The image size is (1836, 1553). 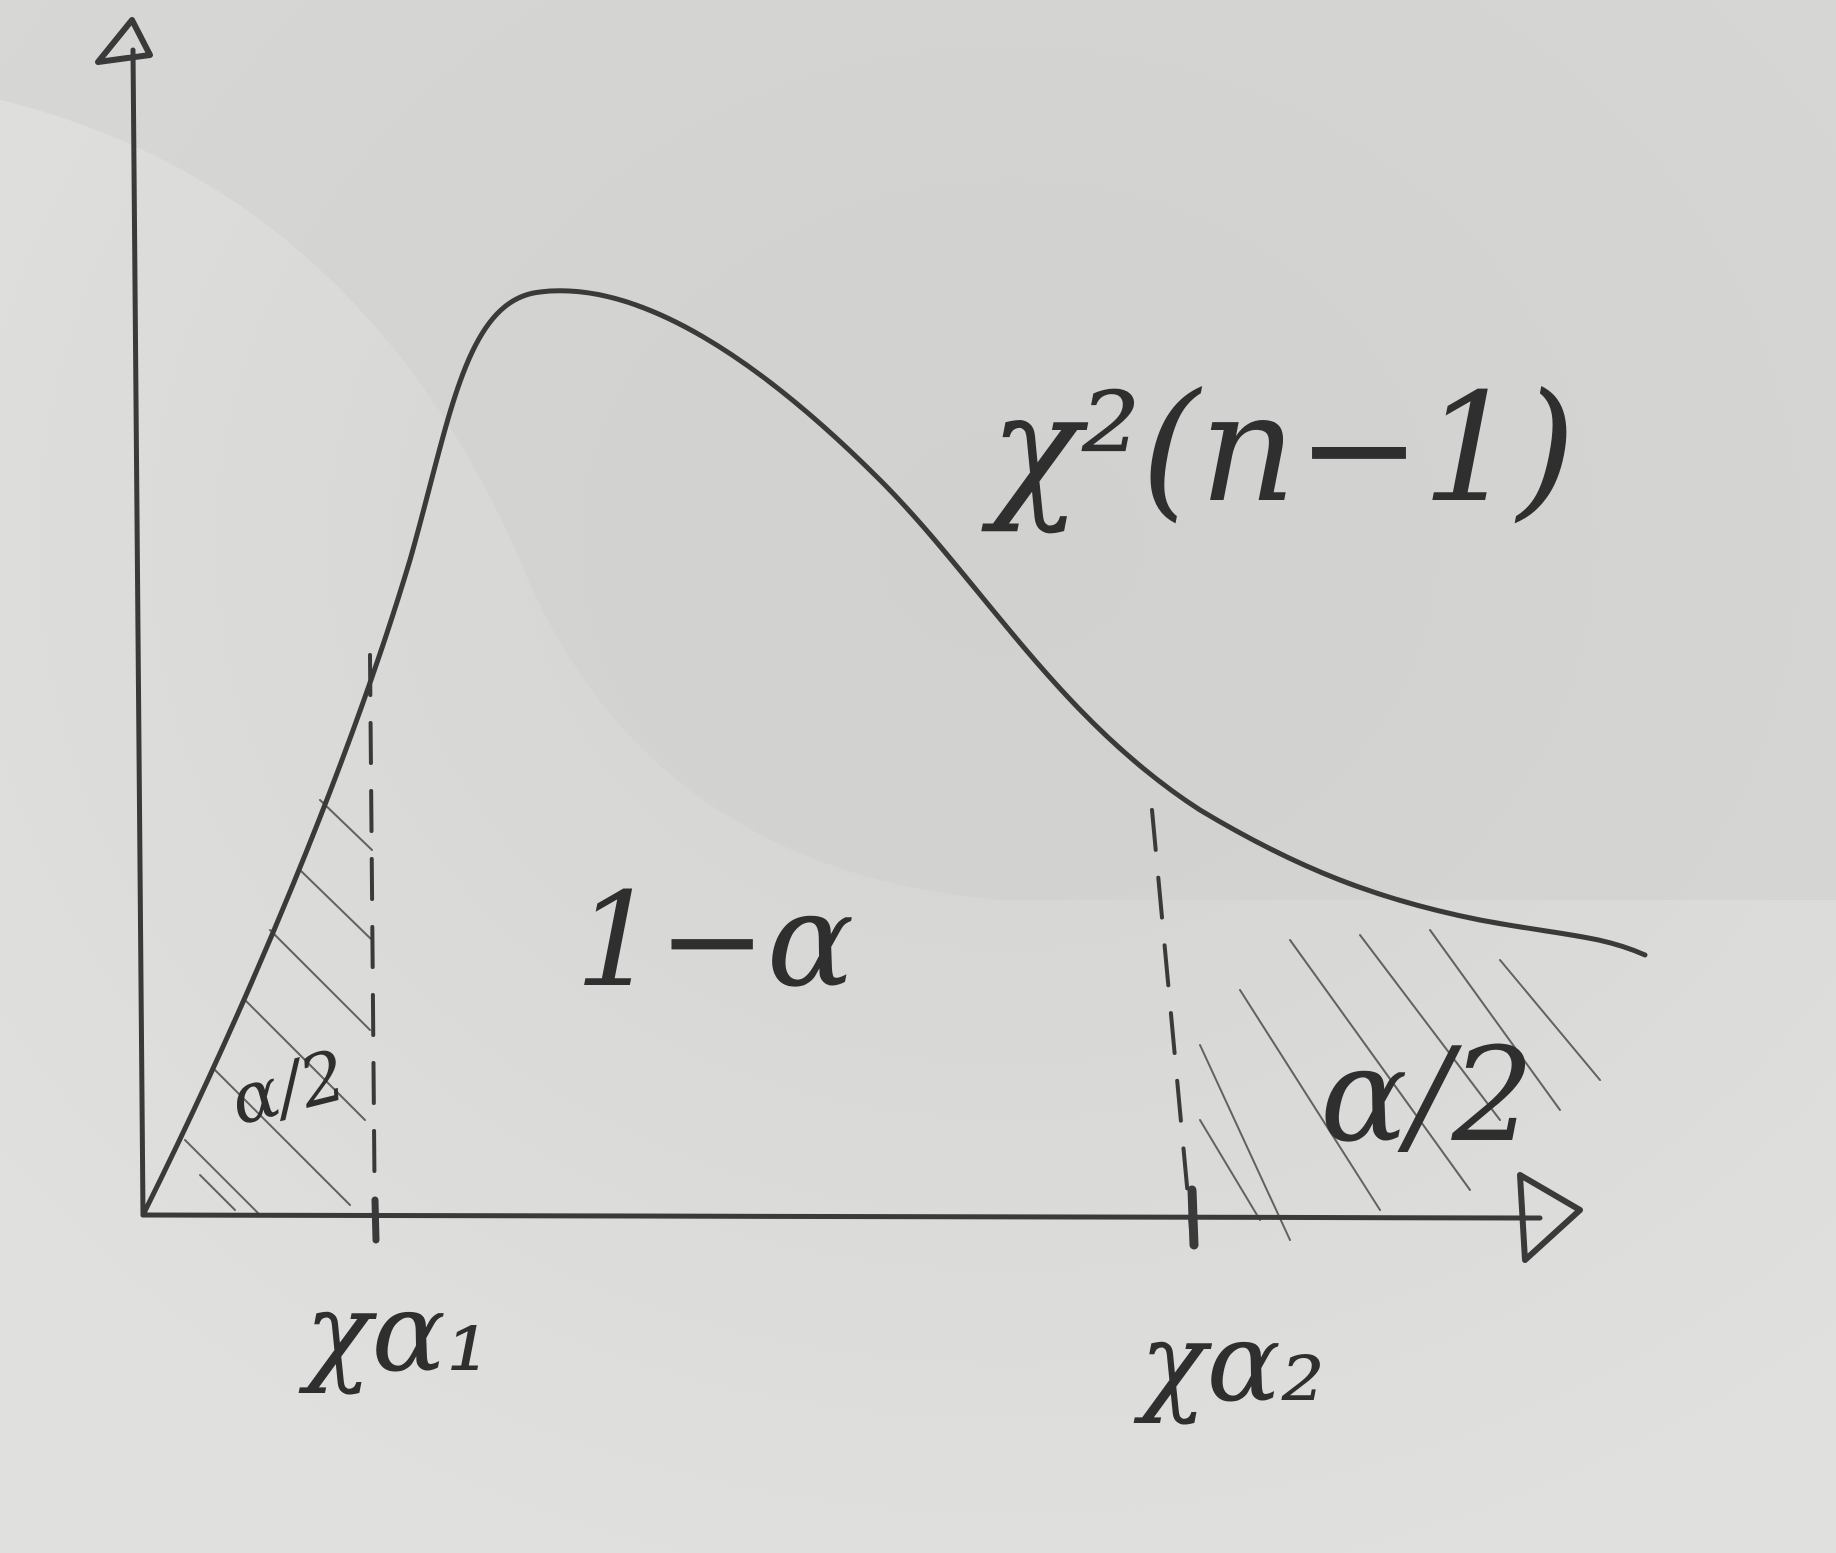 What do you see at coordinates (841, 1216) in the screenshot?
I see `x-axis` at bounding box center [841, 1216].